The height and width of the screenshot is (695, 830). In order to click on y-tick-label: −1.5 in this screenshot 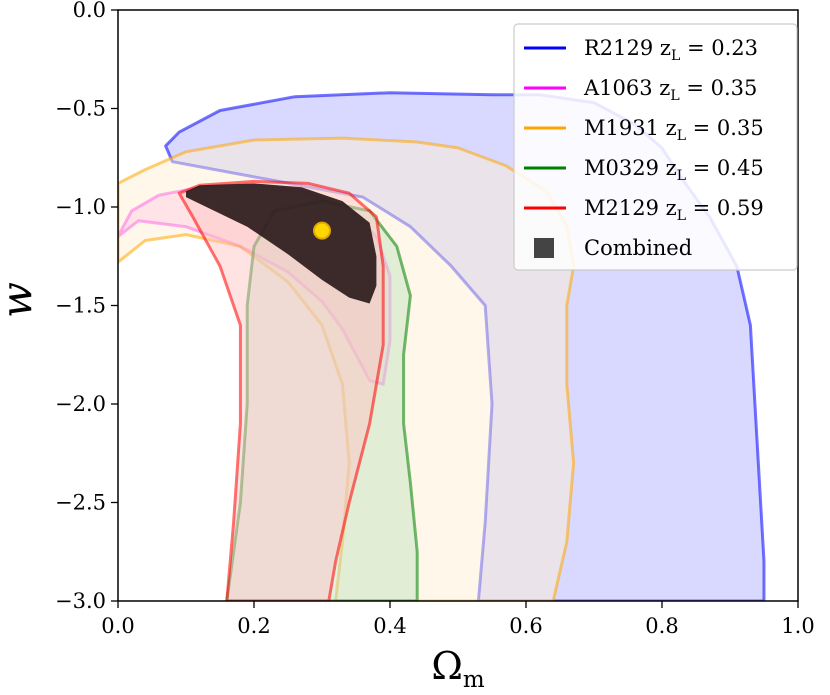, I will do `click(80, 306)`.